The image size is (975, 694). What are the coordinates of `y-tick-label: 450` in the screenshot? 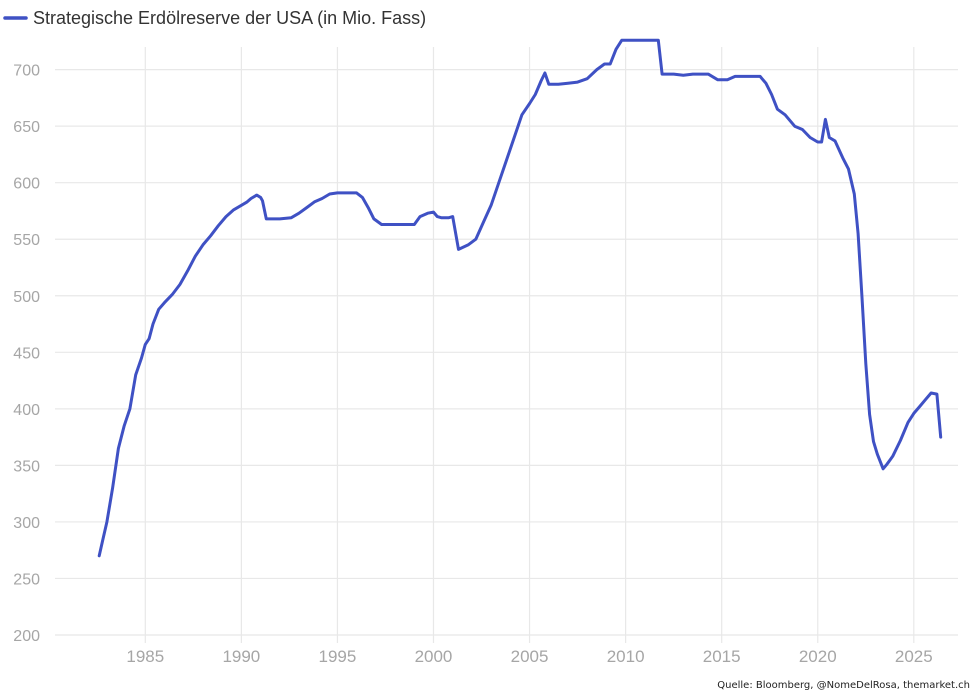 It's located at (26, 353).